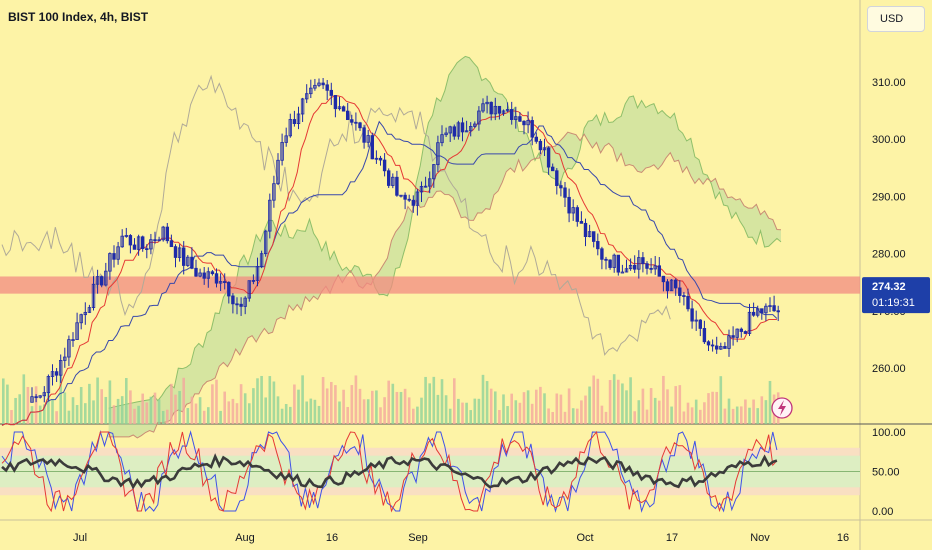  I want to click on currency-button: USD, so click(896, 19).